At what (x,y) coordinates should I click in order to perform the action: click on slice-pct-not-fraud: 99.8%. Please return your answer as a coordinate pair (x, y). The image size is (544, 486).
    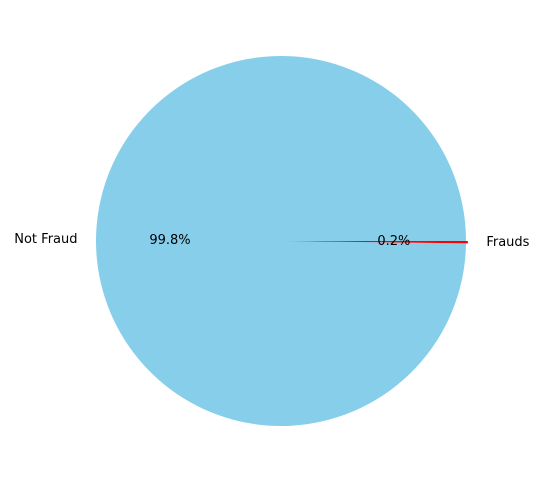
    Looking at the image, I should click on (169, 240).